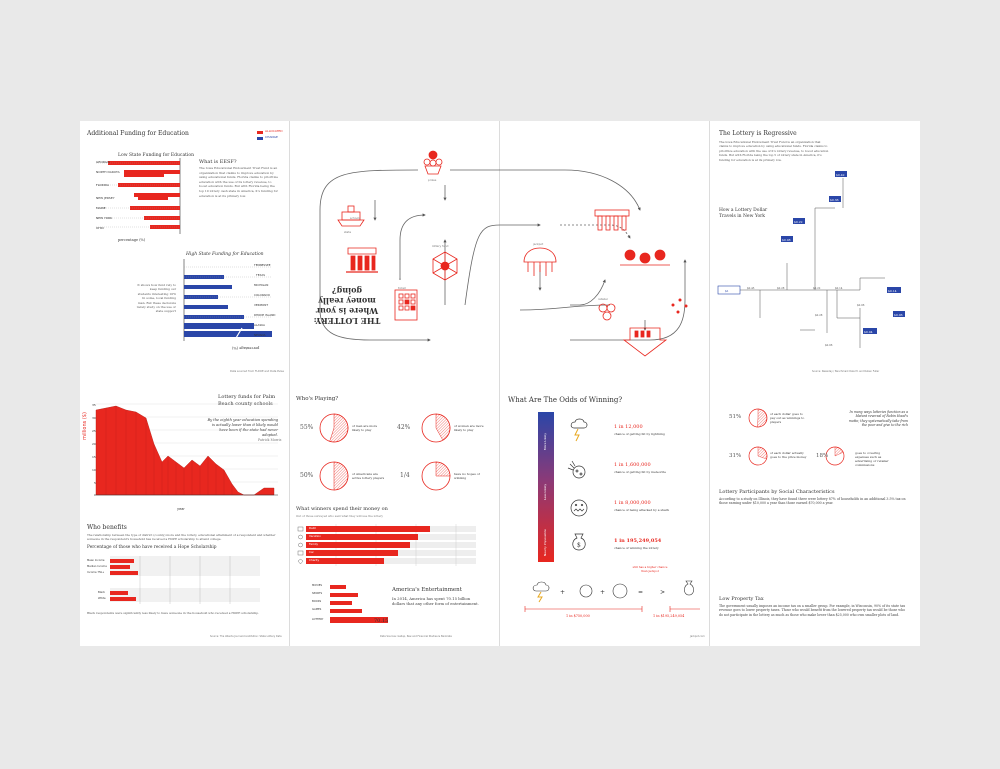 This screenshot has height=769, width=1000. What do you see at coordinates (317, 601) in the screenshot?
I see `ent-label: BOOKS` at bounding box center [317, 601].